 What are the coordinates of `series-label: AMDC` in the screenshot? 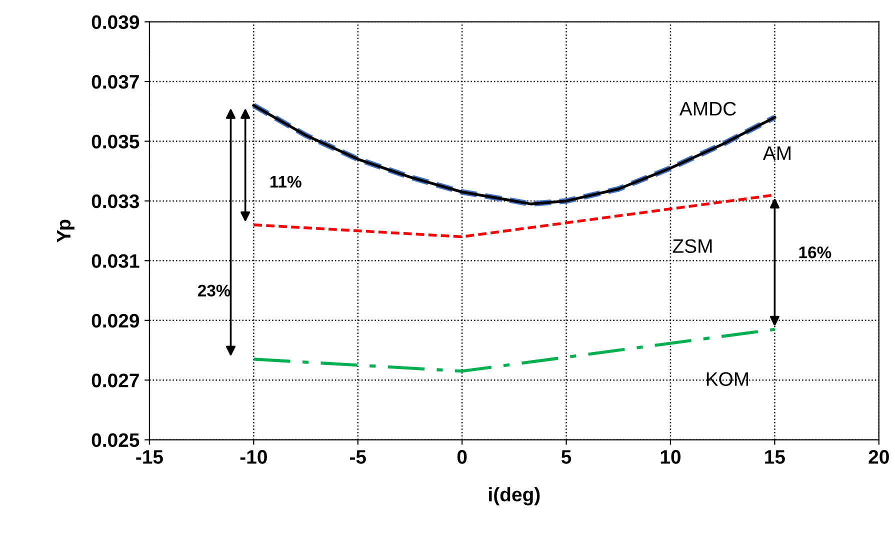 It's located at (707, 109).